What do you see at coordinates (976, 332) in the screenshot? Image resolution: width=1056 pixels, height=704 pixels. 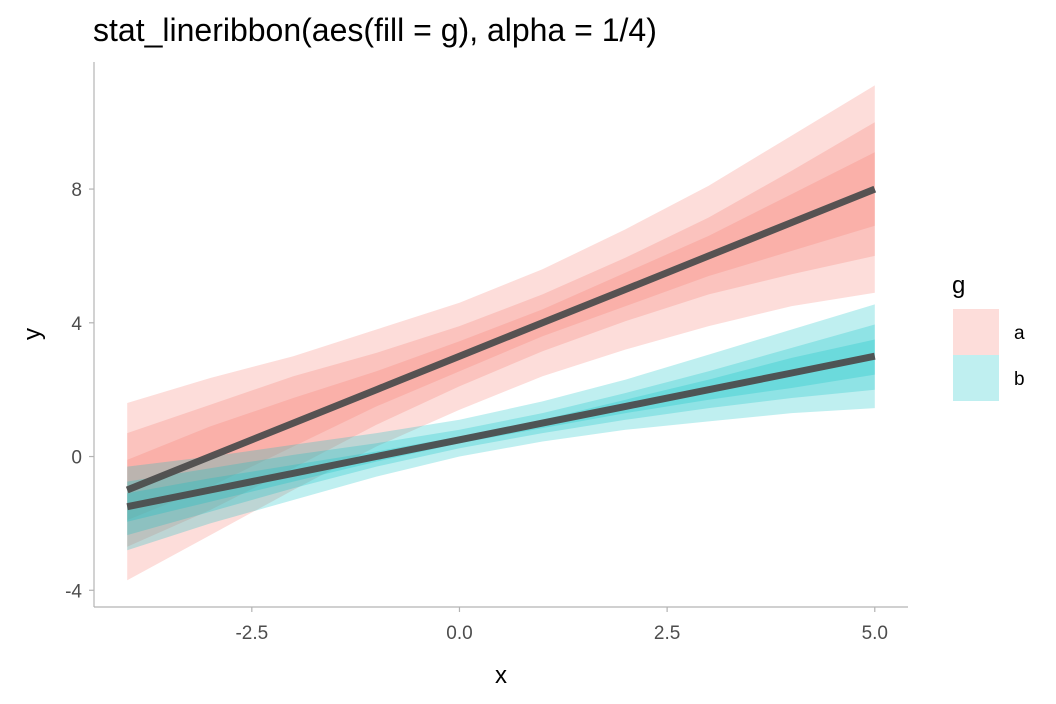 I see `legend-key-a` at bounding box center [976, 332].